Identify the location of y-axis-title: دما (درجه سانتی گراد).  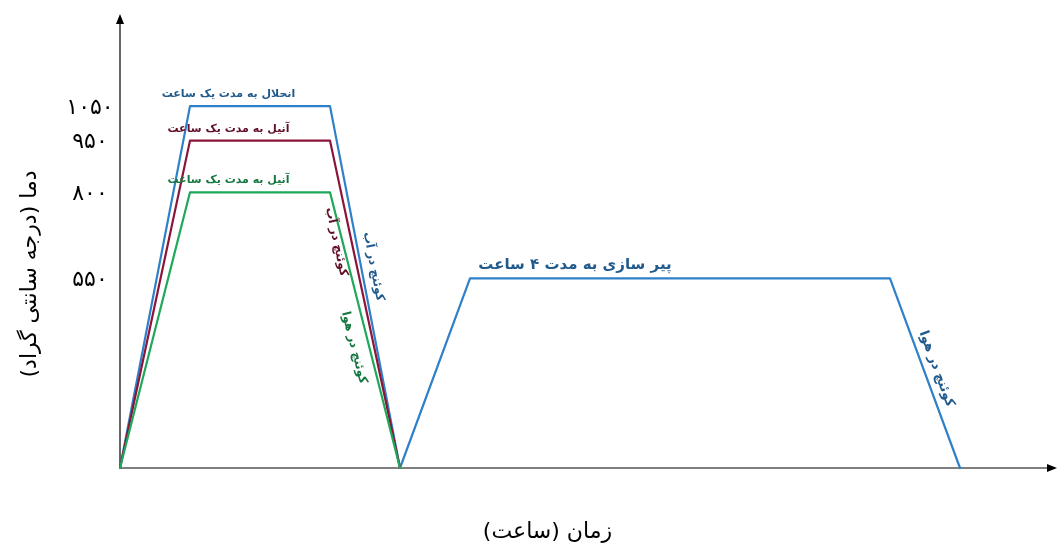
(28, 274).